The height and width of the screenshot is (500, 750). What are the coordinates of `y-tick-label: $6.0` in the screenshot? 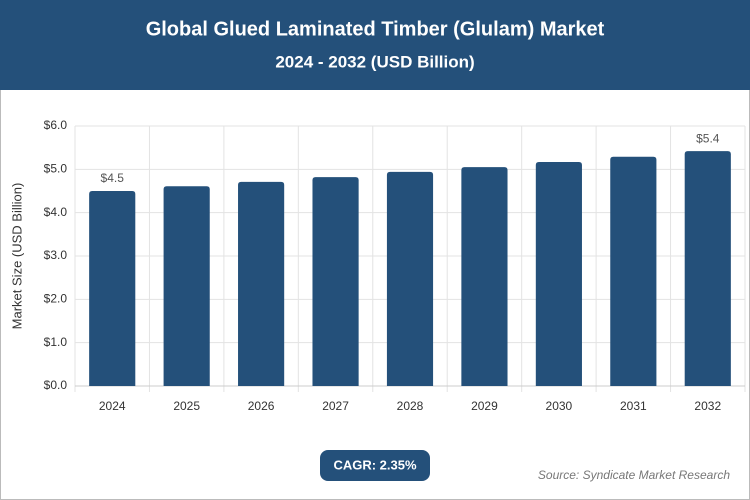 It's located at (56, 125).